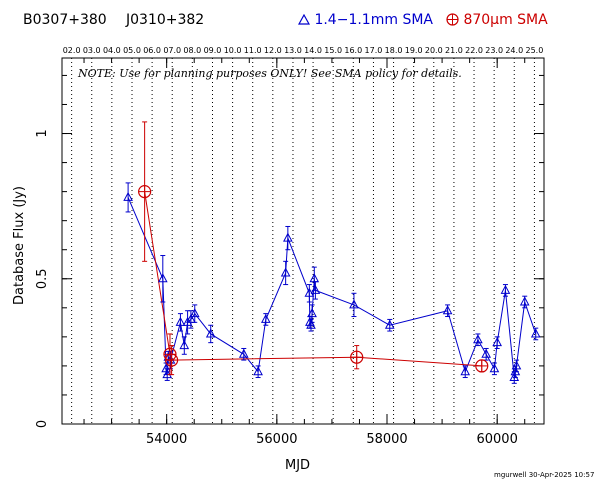  What do you see at coordinates (132, 50) in the screenshot?
I see `year-tick-label: 05.0` at bounding box center [132, 50].